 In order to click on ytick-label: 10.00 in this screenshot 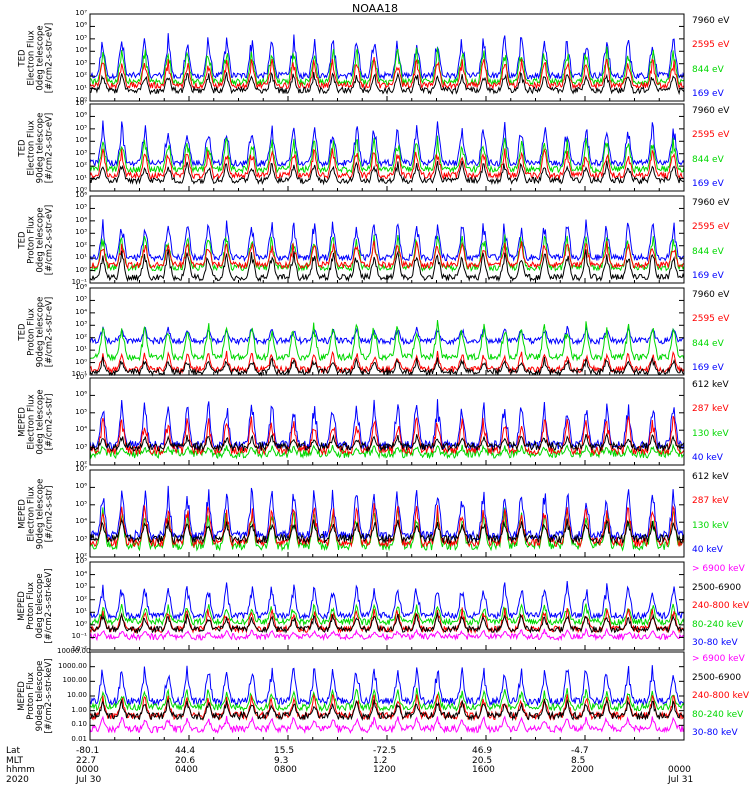, I will do `click(76, 695)`.